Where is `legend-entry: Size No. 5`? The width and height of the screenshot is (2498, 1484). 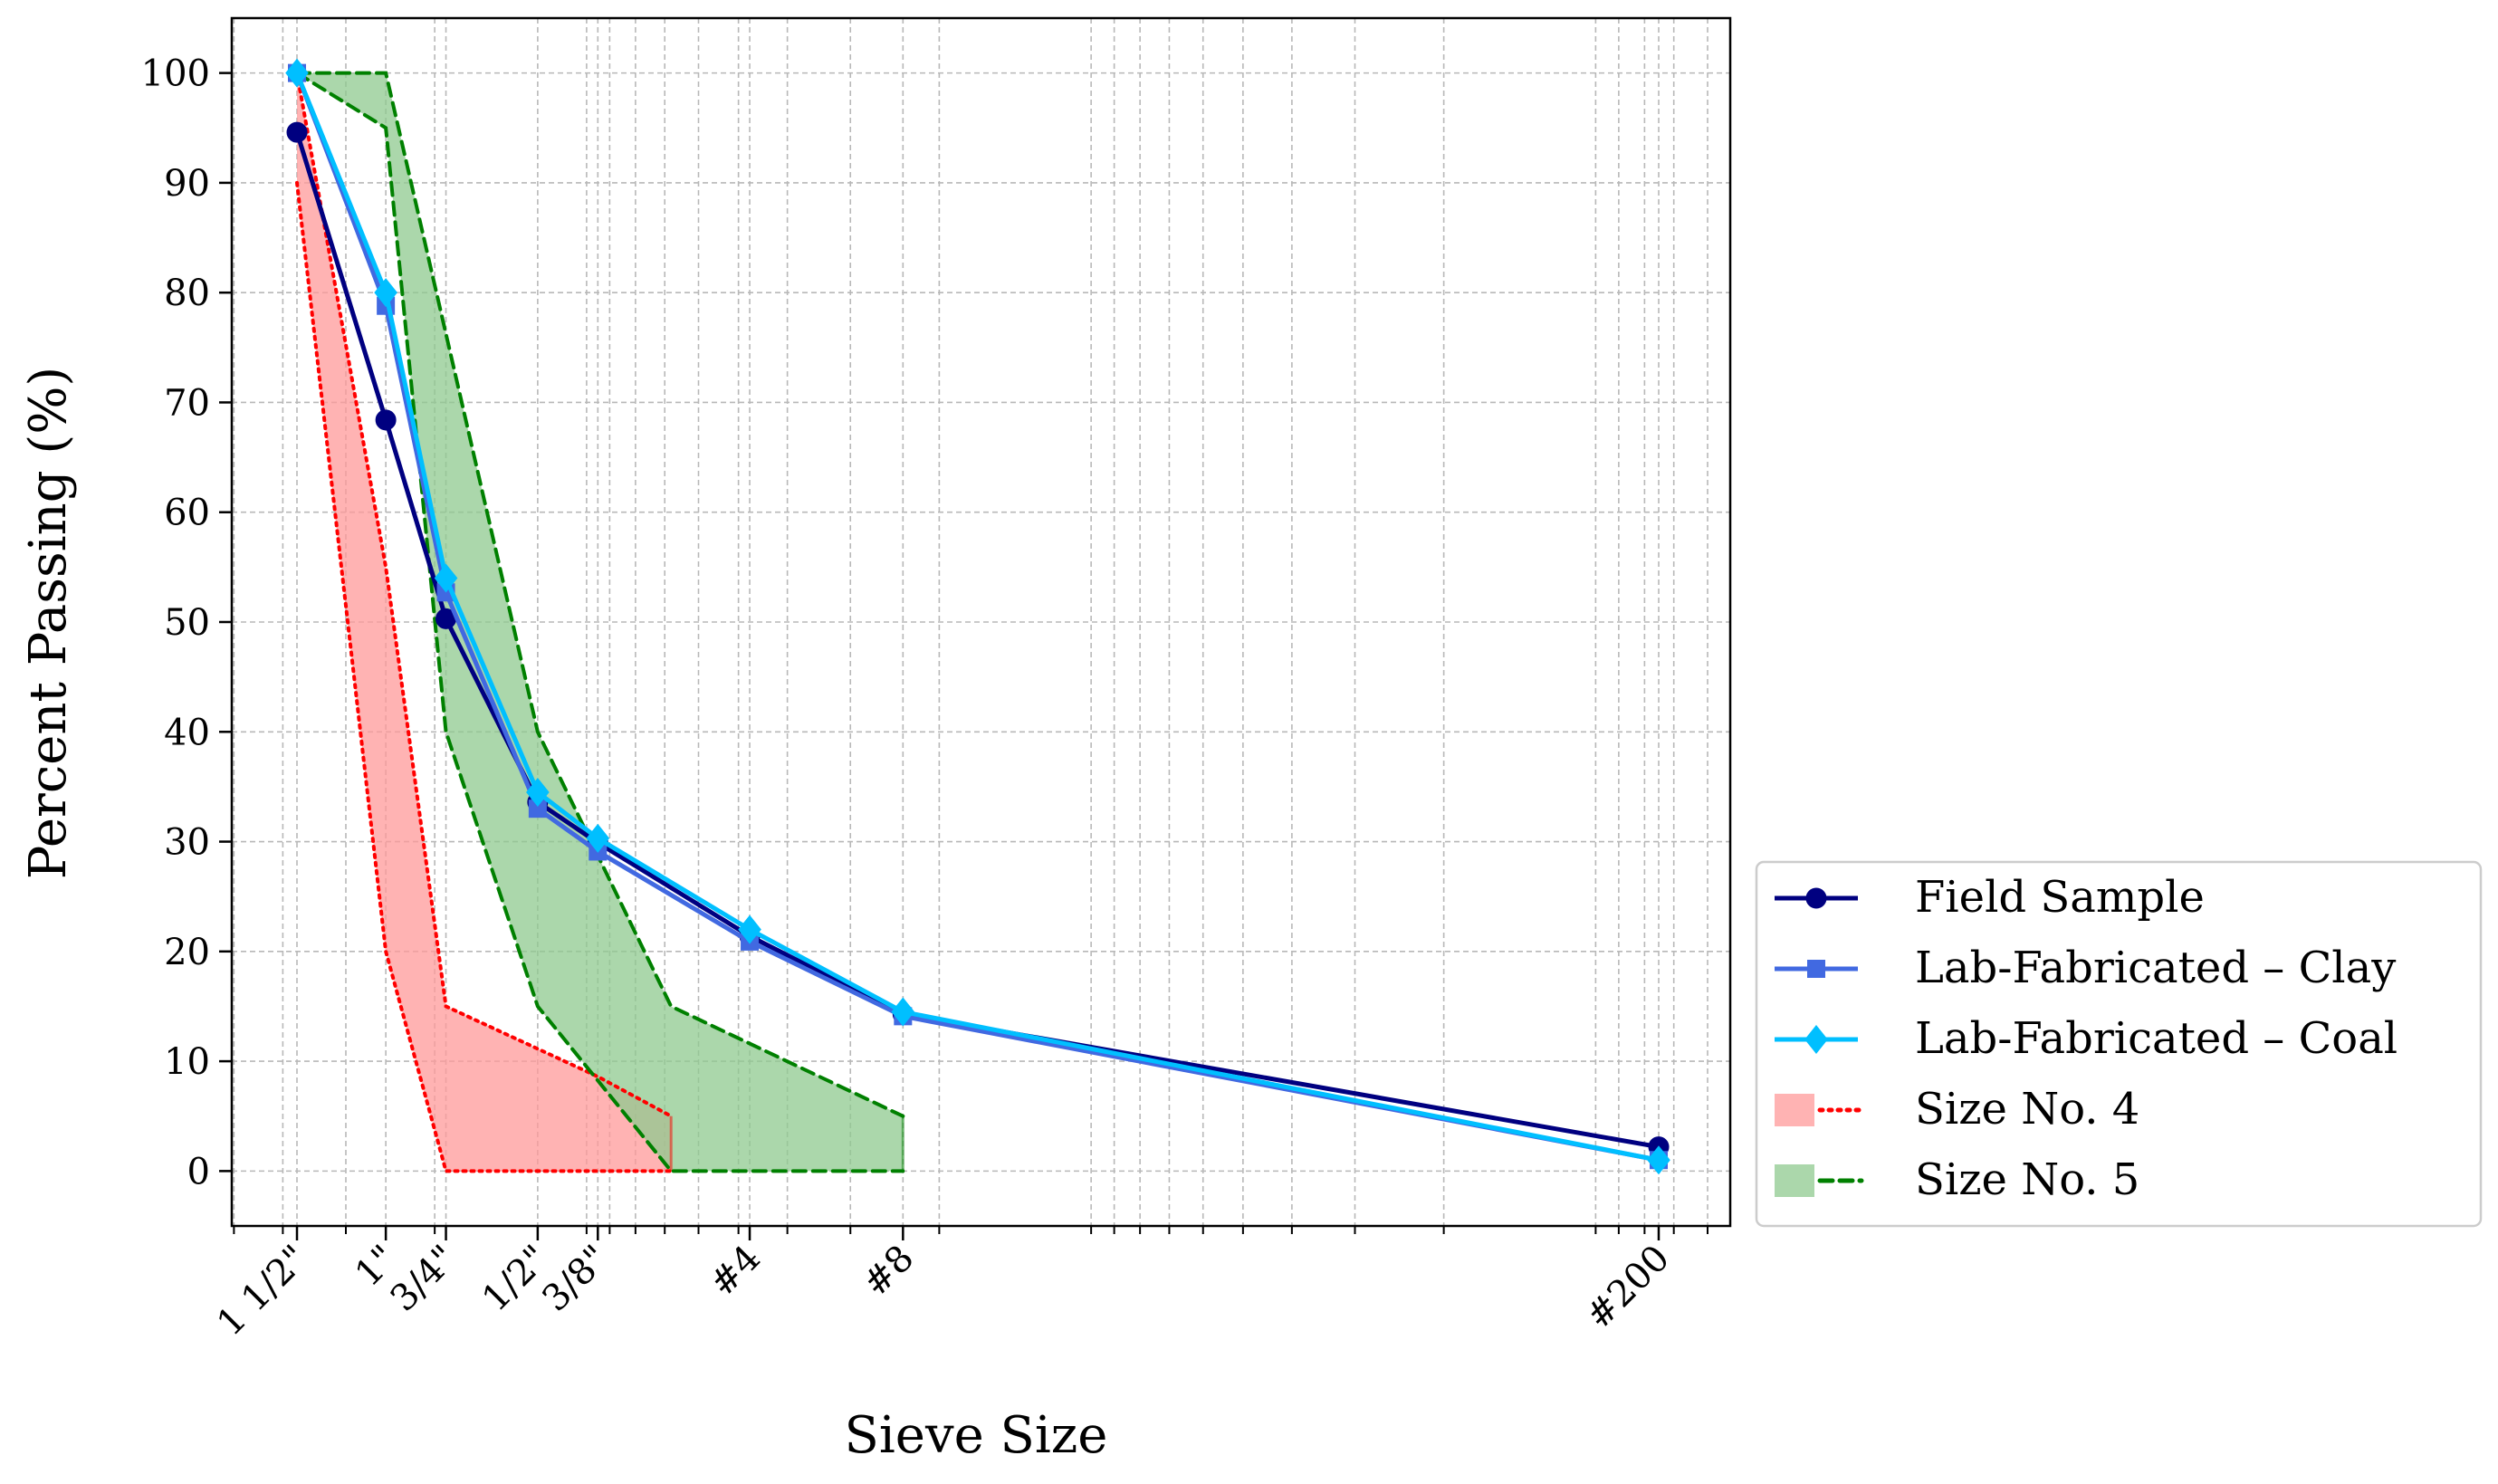 legend-entry: Size No. 5 is located at coordinates (1957, 1179).